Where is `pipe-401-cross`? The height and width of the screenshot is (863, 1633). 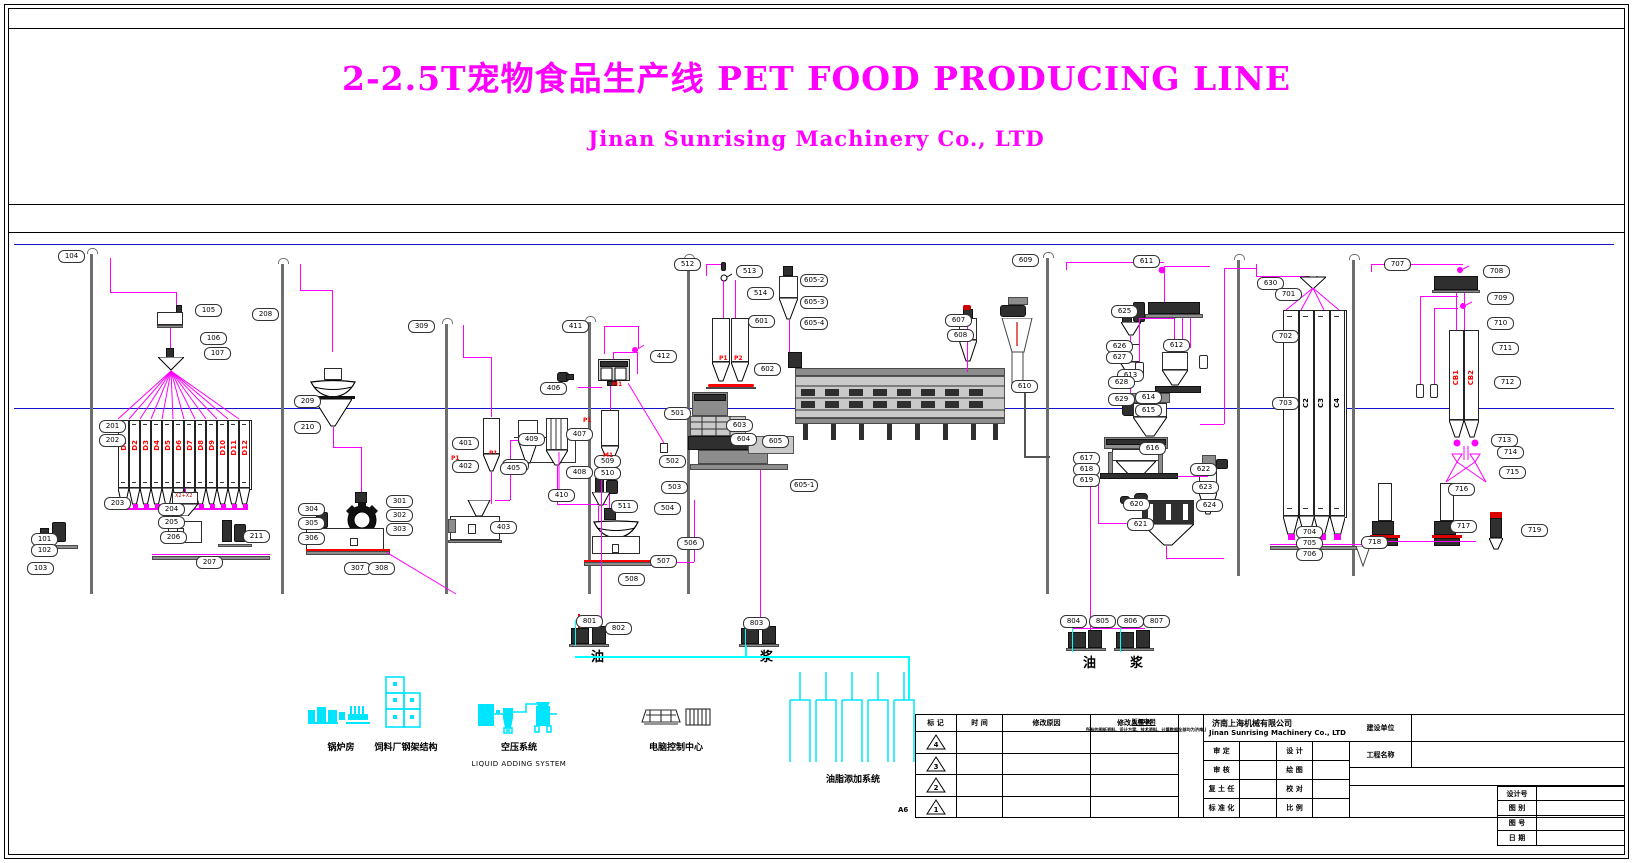
pipe-401-cross is located at coordinates (477, 357).